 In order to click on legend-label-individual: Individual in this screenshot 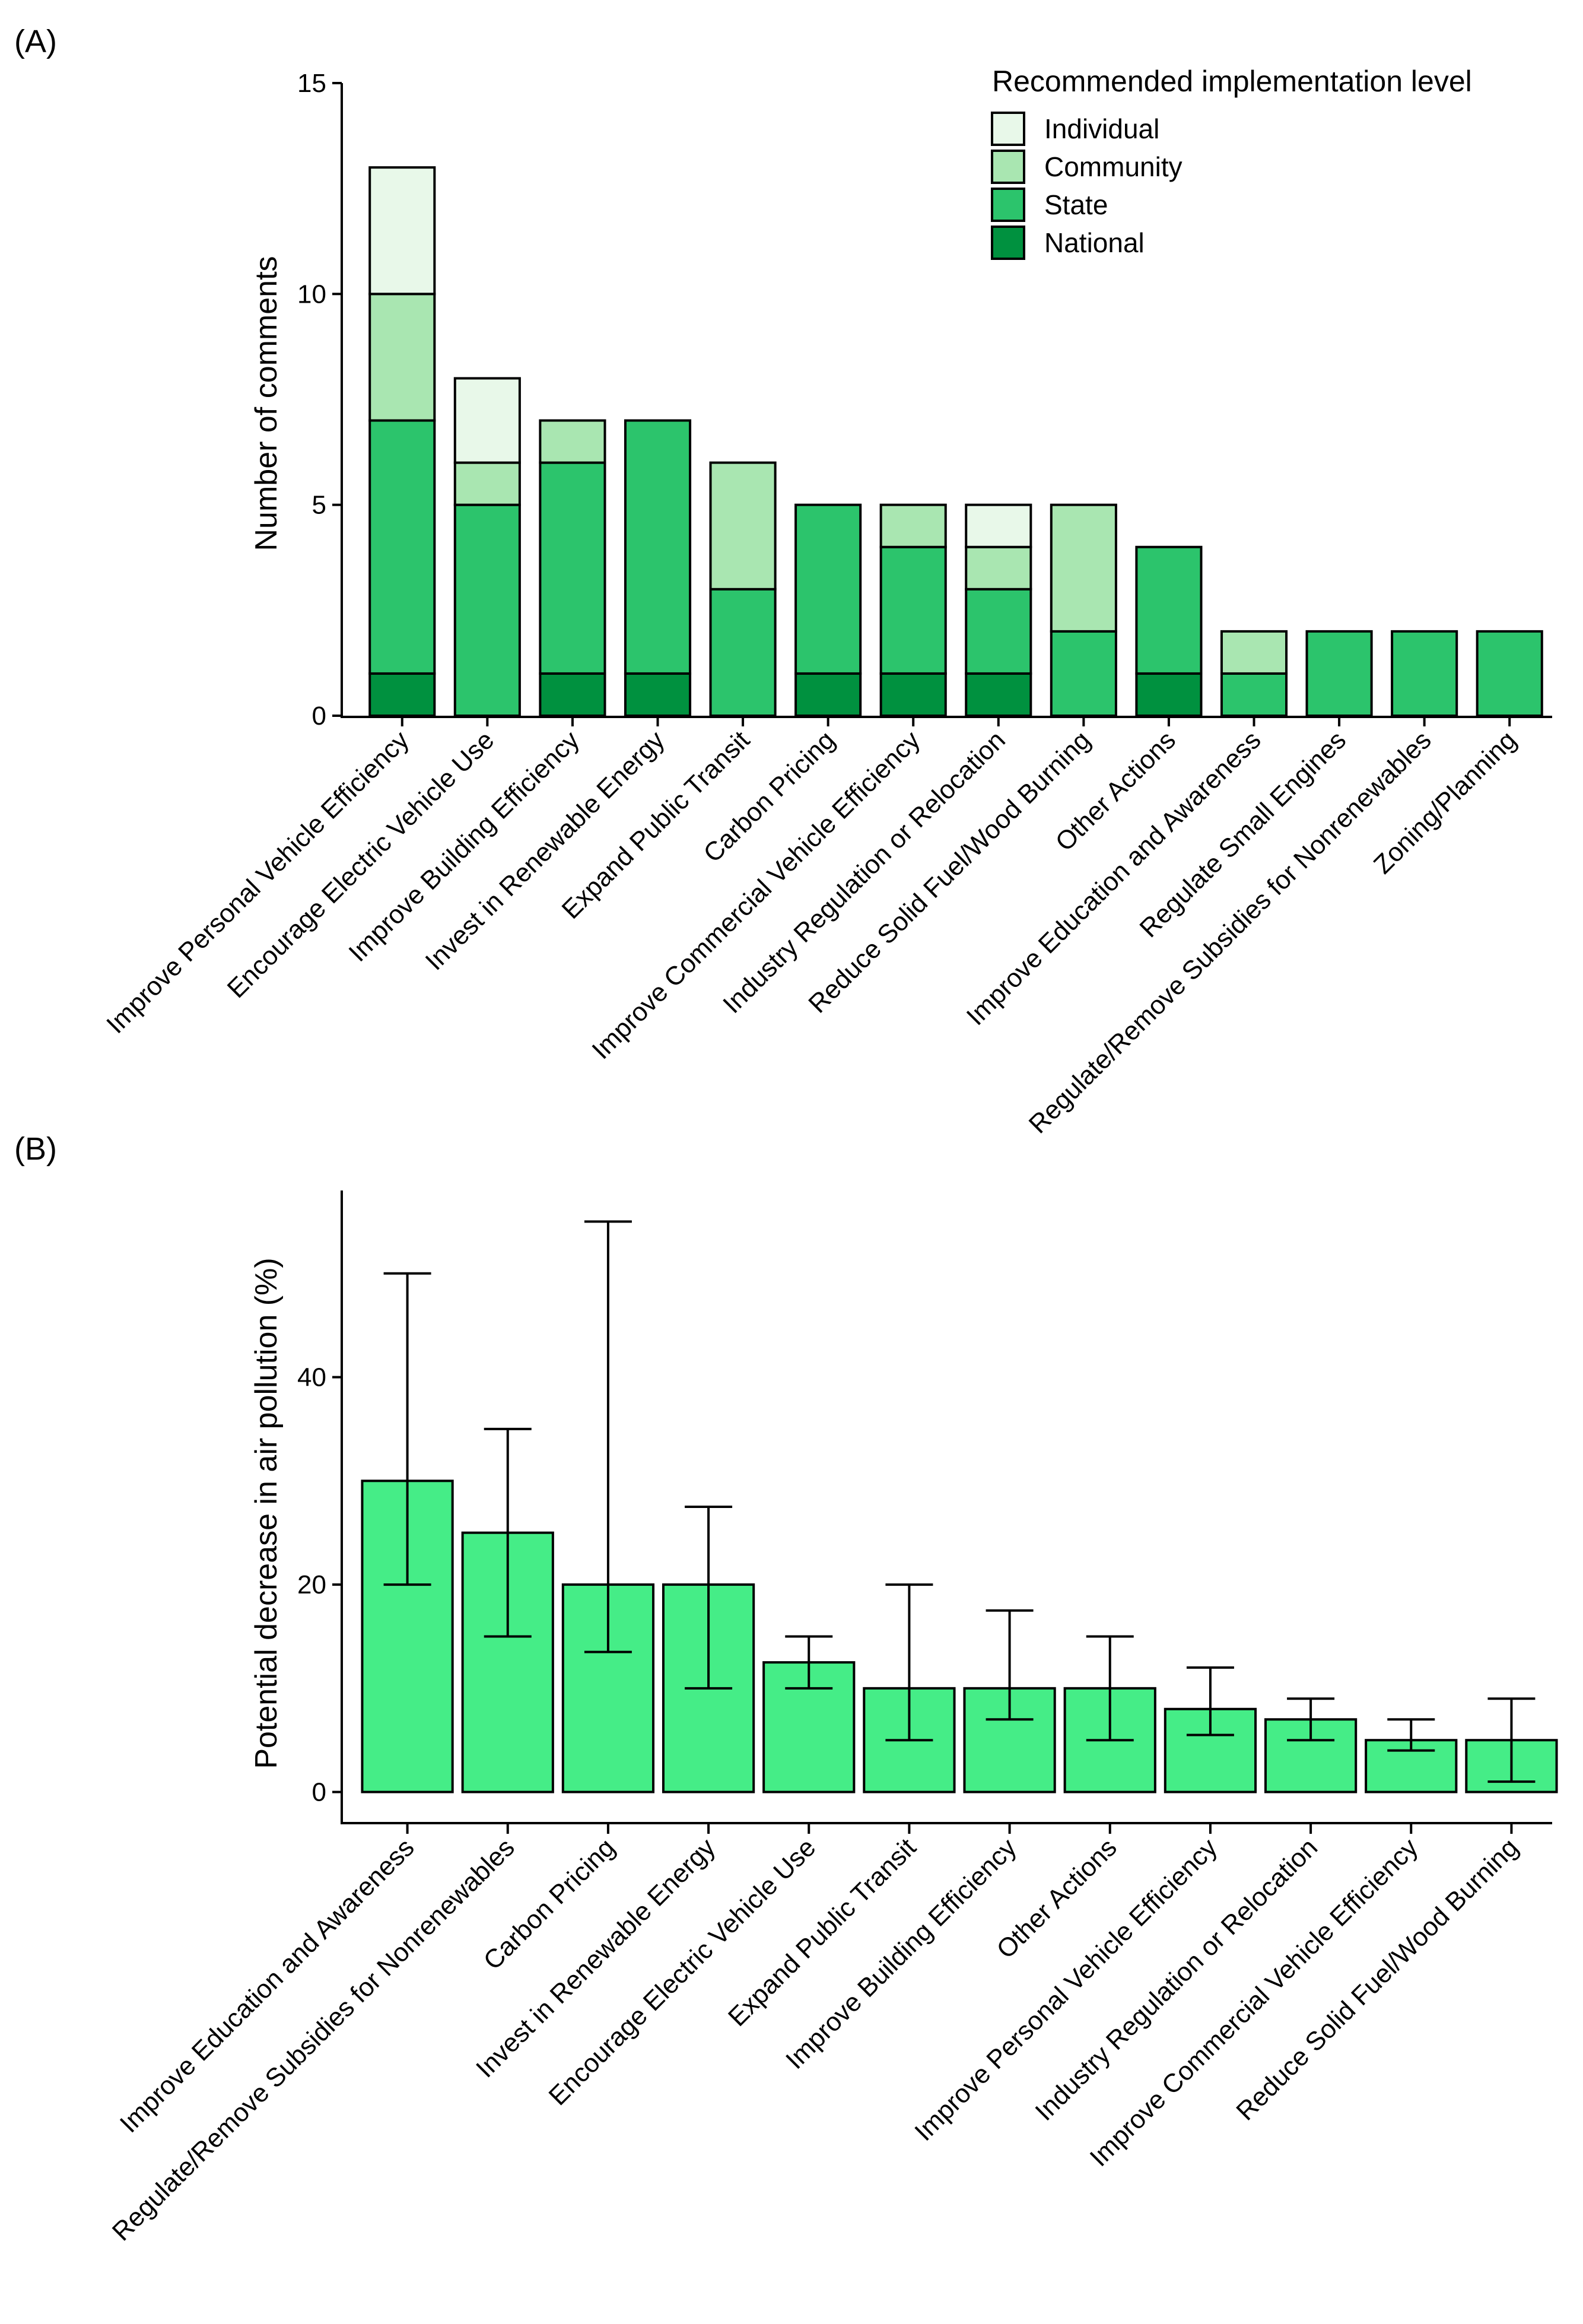, I will do `click(1101, 128)`.